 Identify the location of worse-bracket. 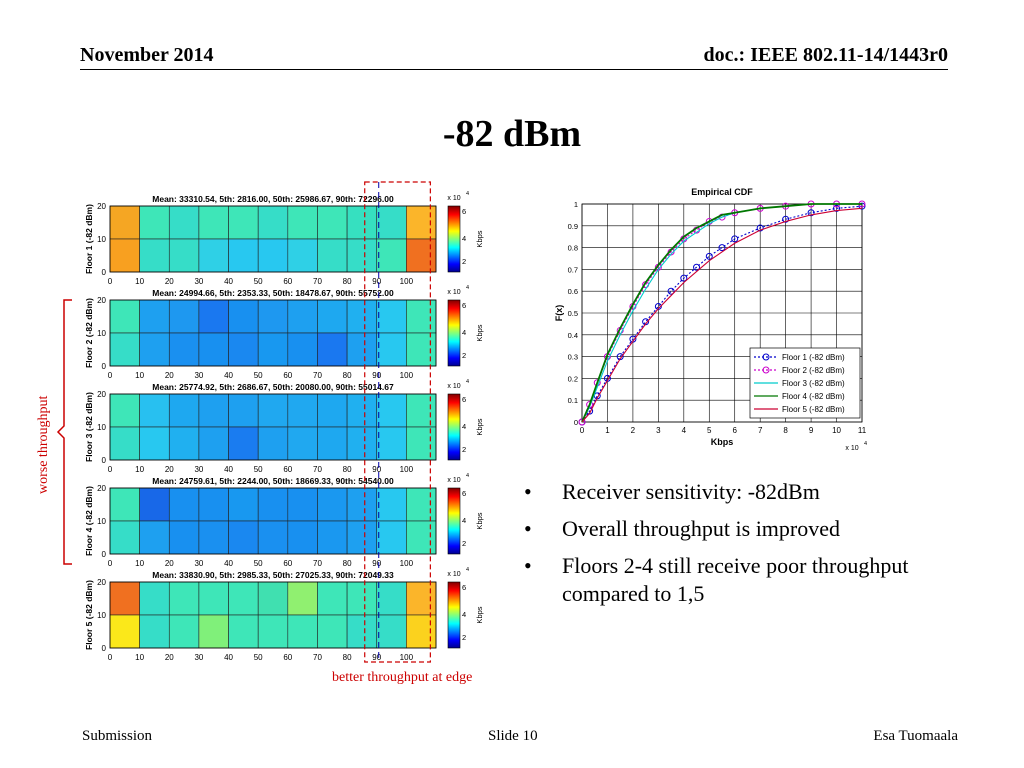
(64, 432).